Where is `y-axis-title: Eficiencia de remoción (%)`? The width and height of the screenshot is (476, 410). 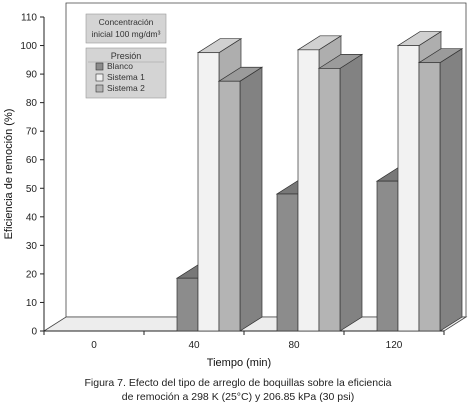
y-axis-title: Eficiencia de remoción (%) is located at coordinates (9, 174).